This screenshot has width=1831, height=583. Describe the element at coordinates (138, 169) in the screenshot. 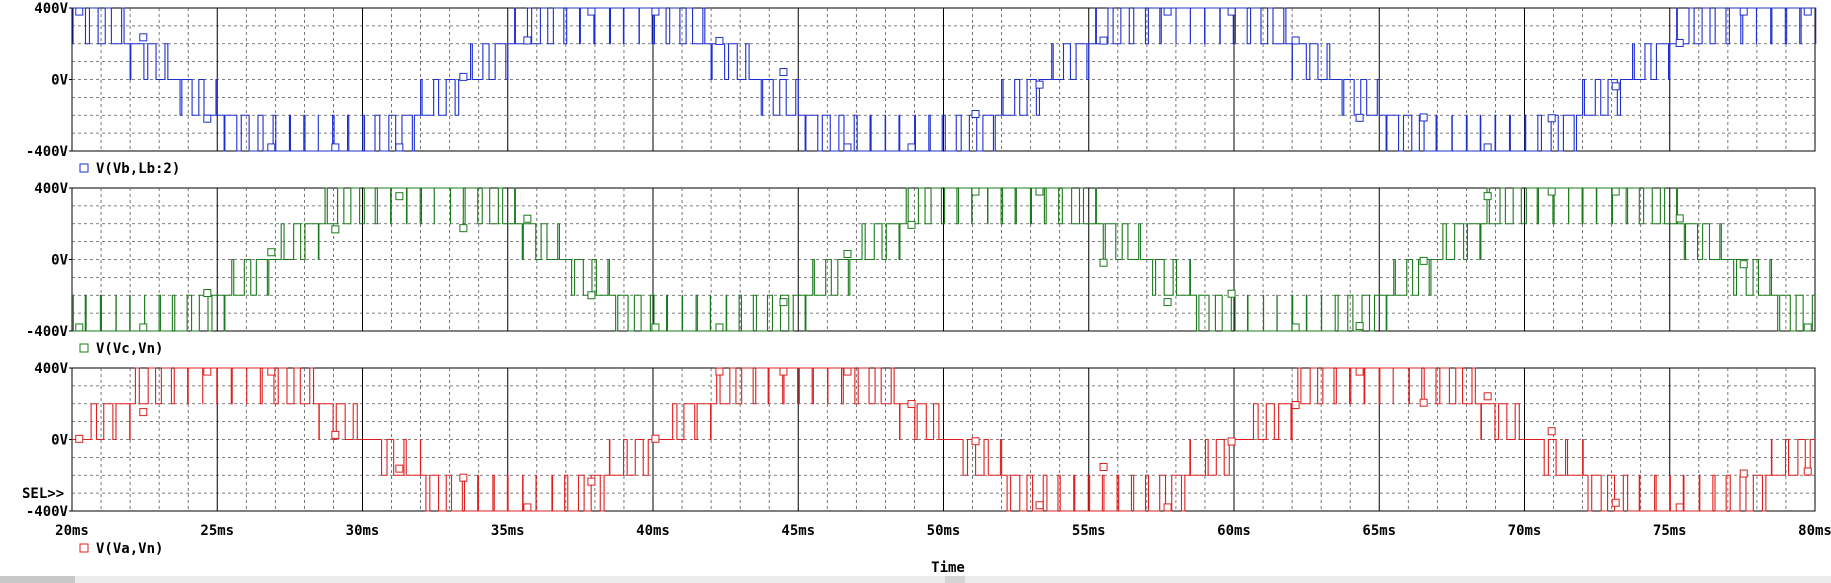

I see `legend-label: V(Vb,Lb:2)` at that location.